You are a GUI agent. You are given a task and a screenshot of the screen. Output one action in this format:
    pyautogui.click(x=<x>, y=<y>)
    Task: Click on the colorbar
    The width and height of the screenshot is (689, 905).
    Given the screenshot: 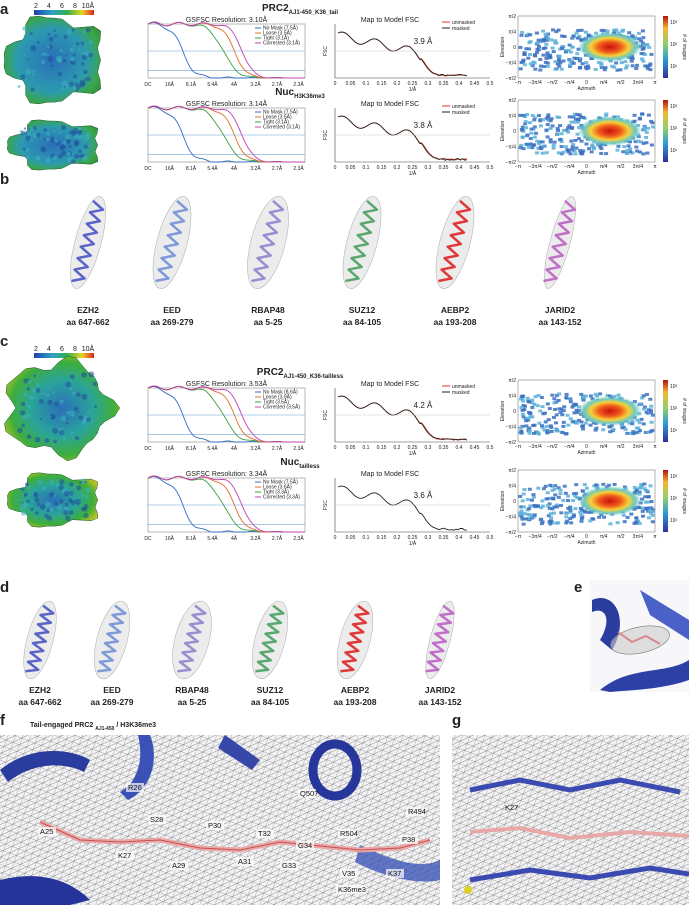 What is the action you would take?
    pyautogui.click(x=64, y=12)
    